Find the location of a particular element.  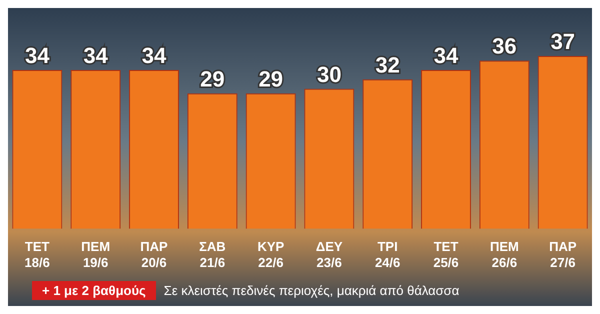

x-tick-label: ΤΕΤ 18/6 is located at coordinates (37, 254).